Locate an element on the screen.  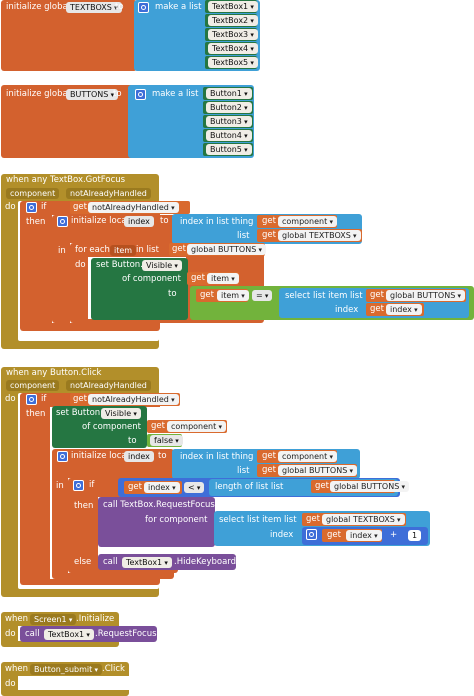
click-event-label: .Click is located at coordinates (113, 669).